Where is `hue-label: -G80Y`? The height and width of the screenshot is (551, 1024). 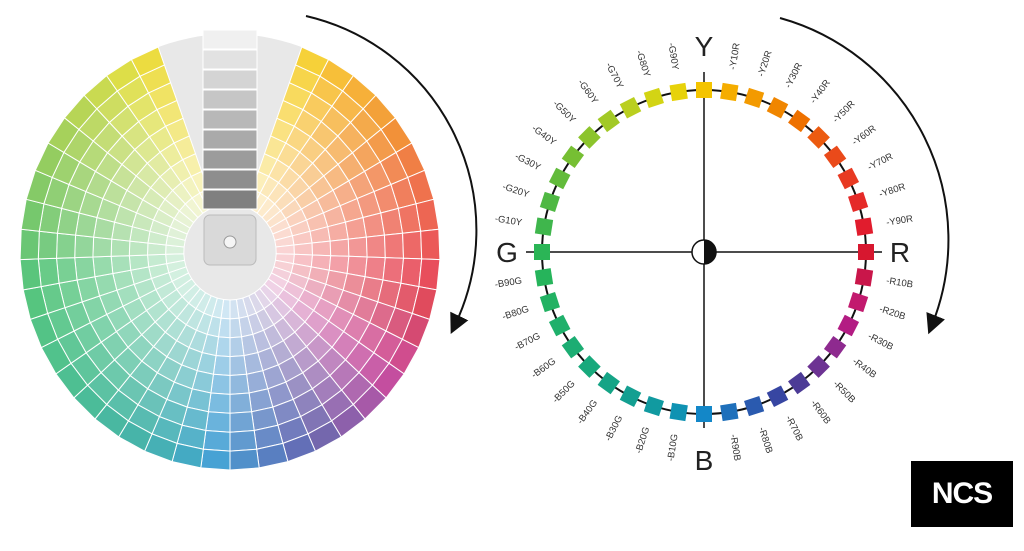
hue-label: -G80Y is located at coordinates (642, 64).